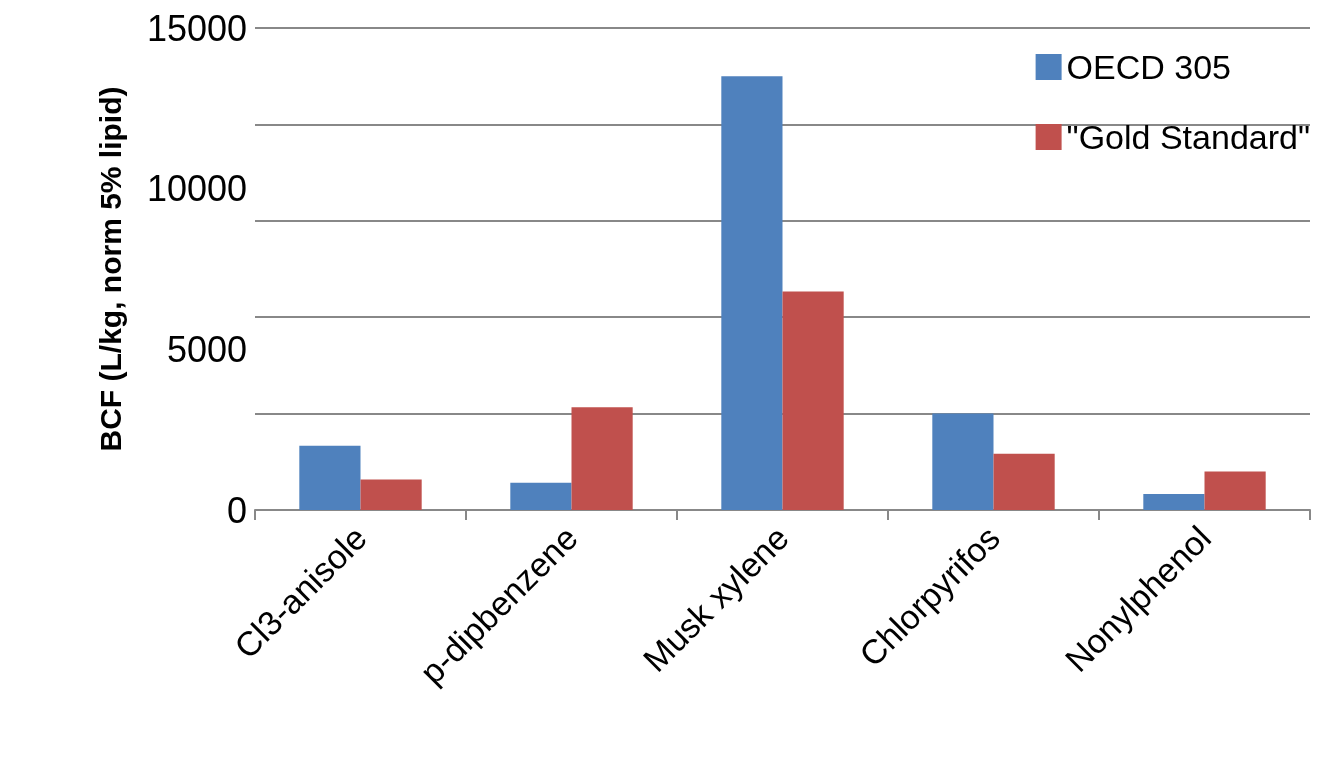 This screenshot has height=765, width=1330. What do you see at coordinates (1188, 137) in the screenshot?
I see `legend-label: "Gold Standard"` at bounding box center [1188, 137].